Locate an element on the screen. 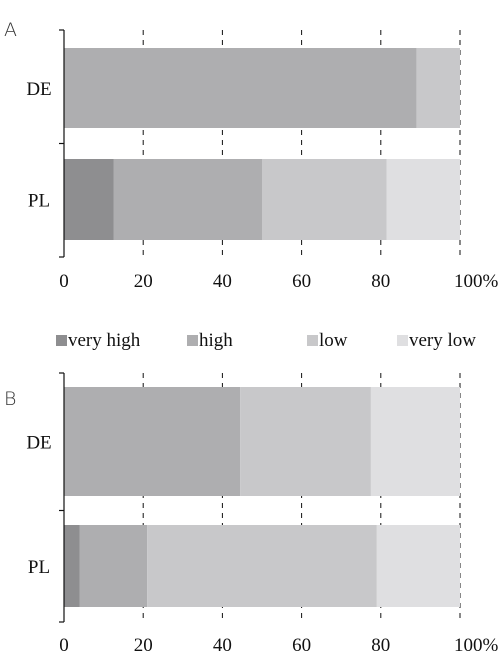 The image size is (503, 657). legend-label: very high is located at coordinates (104, 340).